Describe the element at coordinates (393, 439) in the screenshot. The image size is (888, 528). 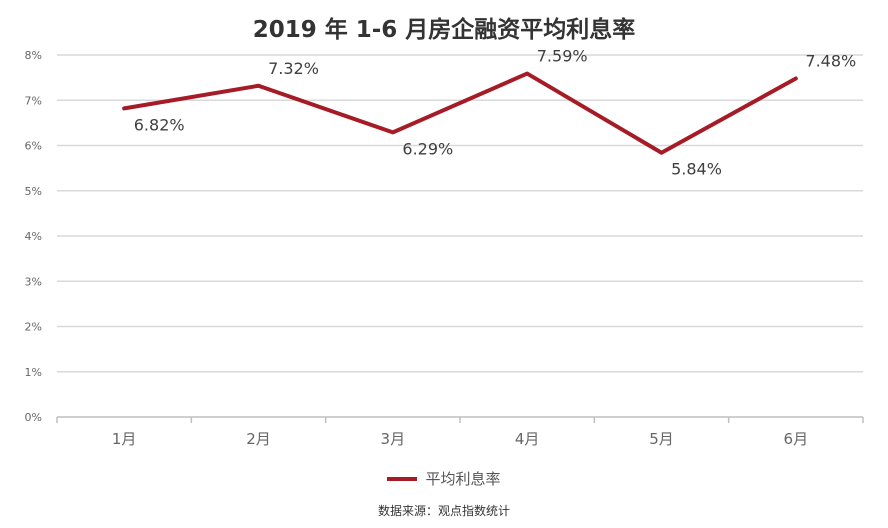
I see `x-tick-label: 3月` at that location.